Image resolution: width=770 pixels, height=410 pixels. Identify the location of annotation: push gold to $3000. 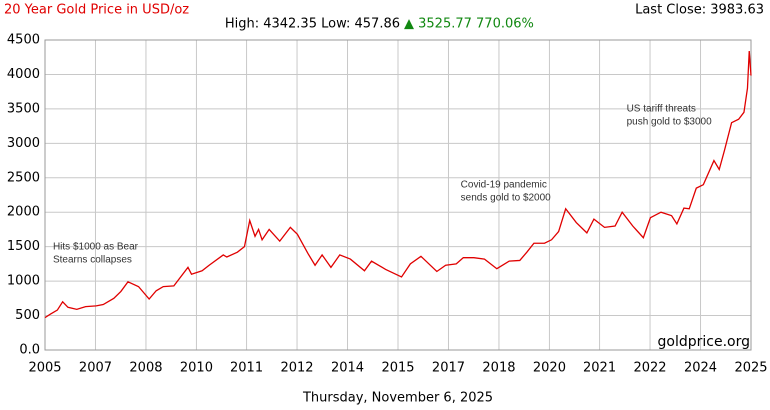
(670, 122).